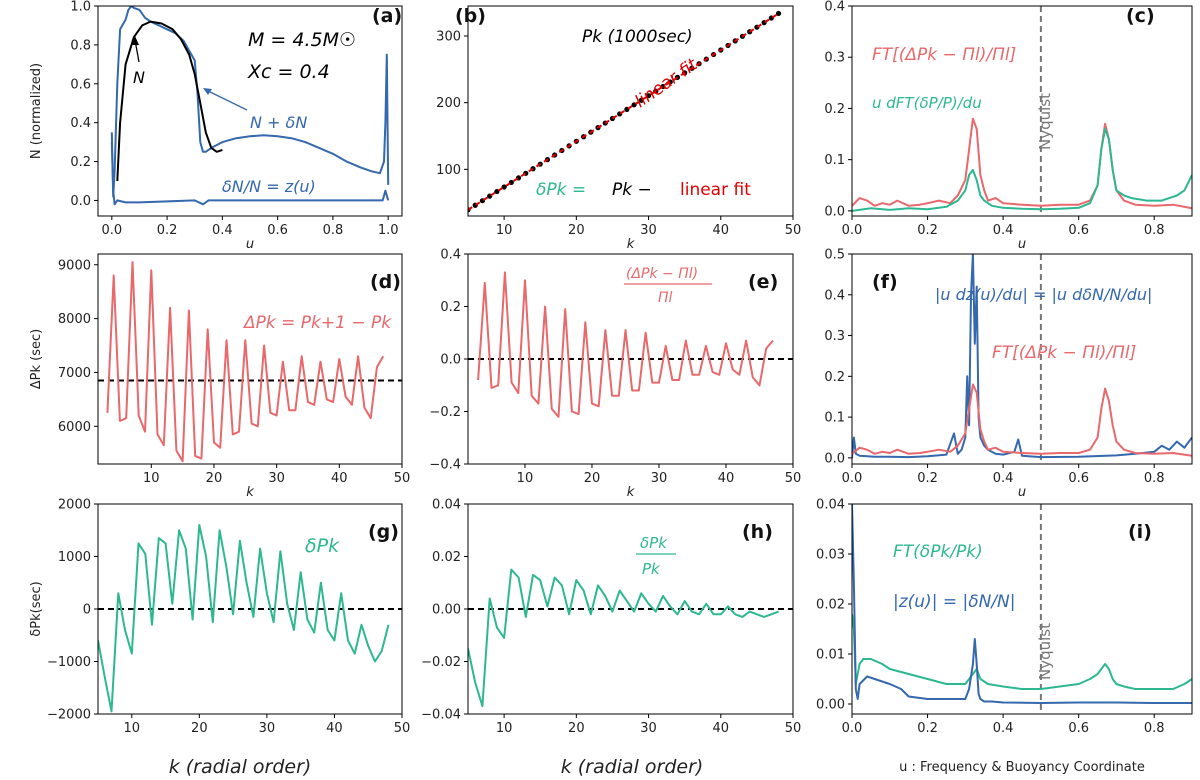  I want to click on xc-annotation: Xc = 0.4, so click(288, 72).